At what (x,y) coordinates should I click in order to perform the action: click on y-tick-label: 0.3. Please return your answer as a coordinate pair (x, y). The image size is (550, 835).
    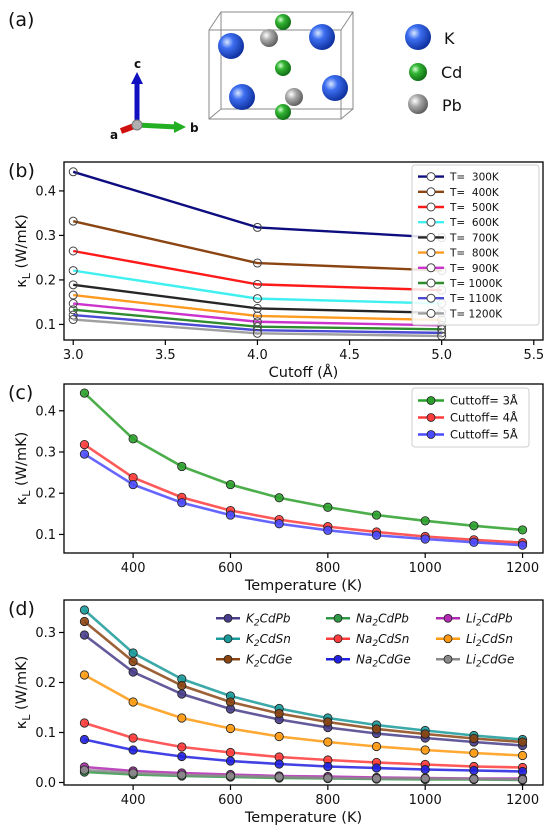
    Looking at the image, I should click on (45, 236).